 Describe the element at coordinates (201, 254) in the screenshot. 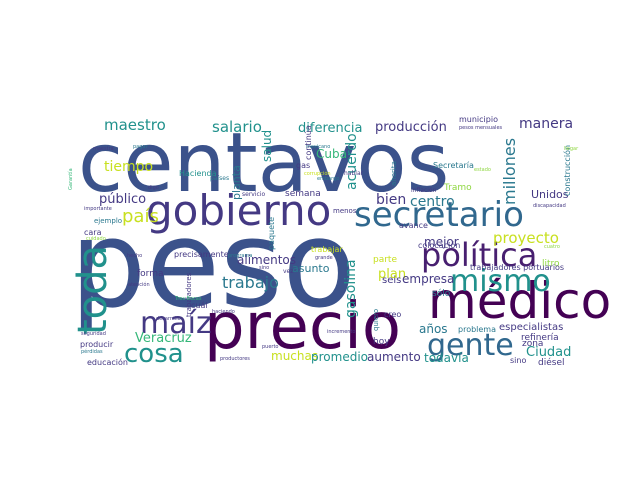

I see `word-precisamente: precisamente` at that location.